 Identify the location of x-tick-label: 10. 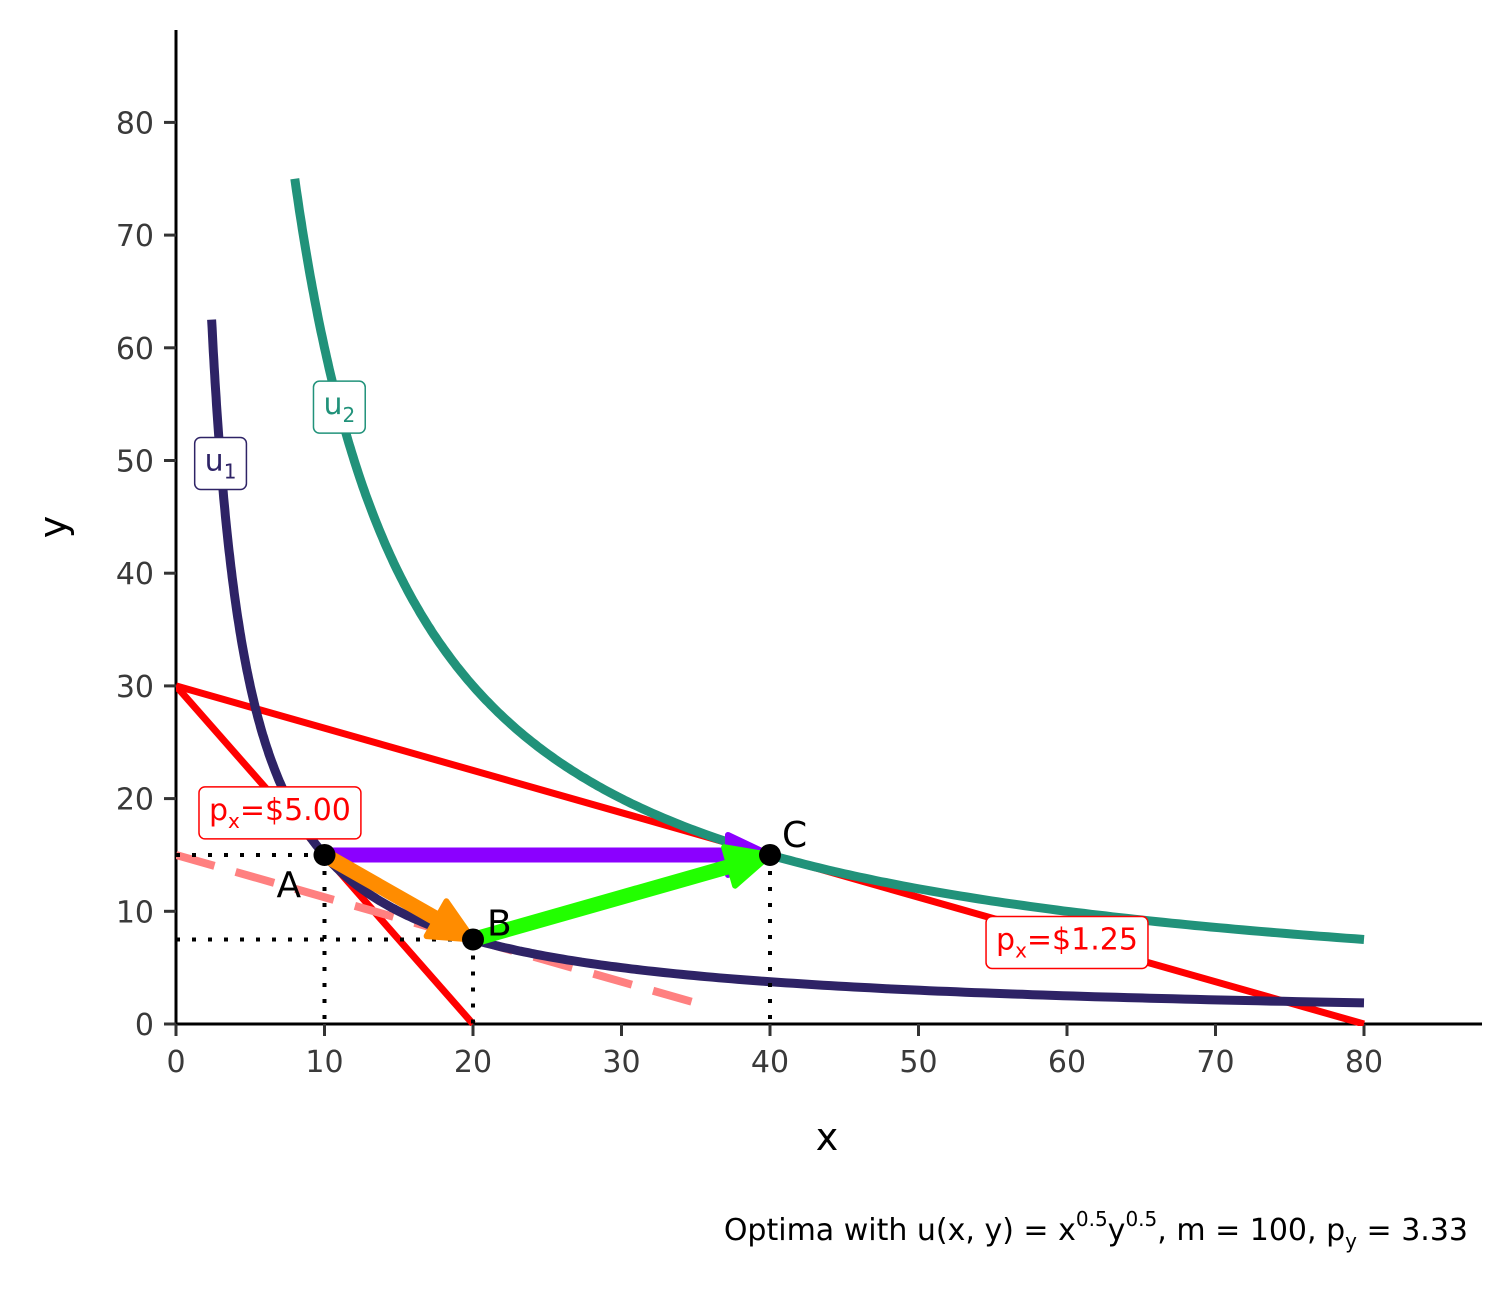
(324, 1062).